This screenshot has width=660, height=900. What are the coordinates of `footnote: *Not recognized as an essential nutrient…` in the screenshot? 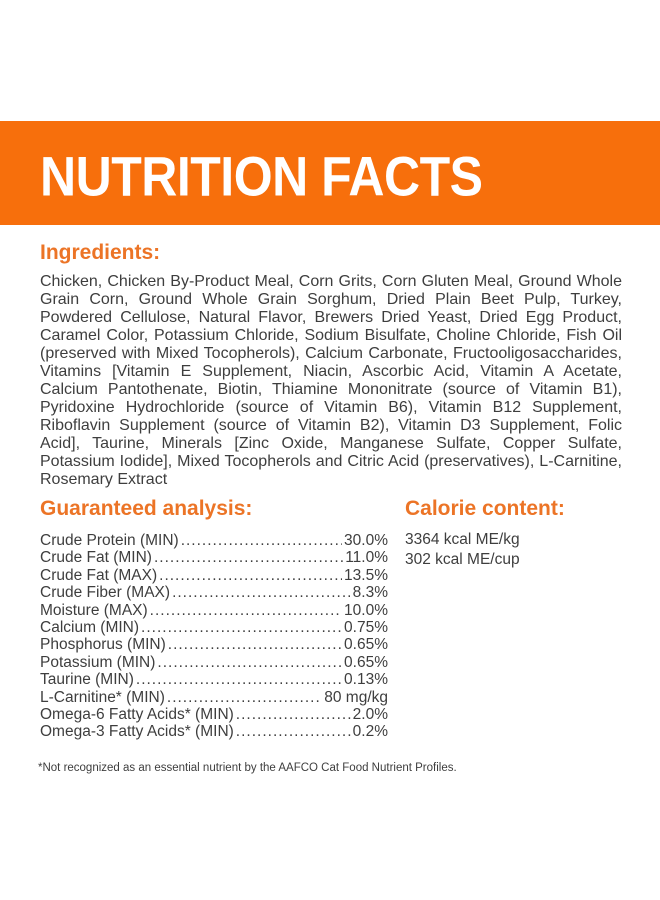 It's located at (247, 767).